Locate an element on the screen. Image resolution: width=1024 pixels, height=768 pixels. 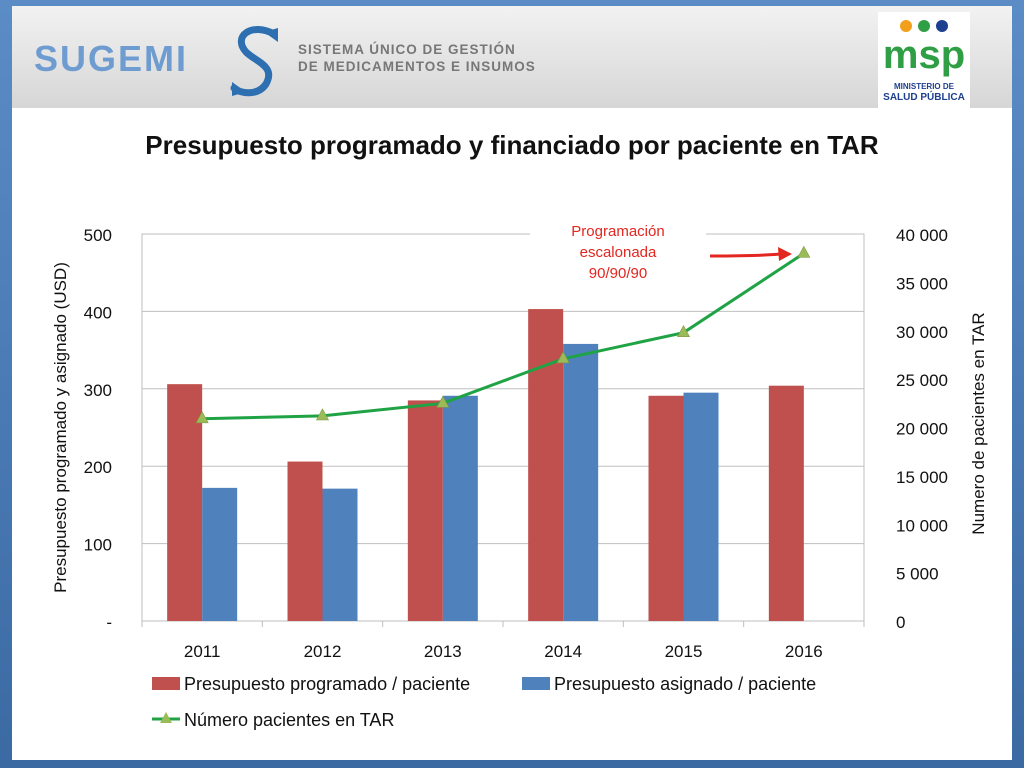
y2-axis-label: Numero de pacientes en TAR is located at coordinates (978, 423).